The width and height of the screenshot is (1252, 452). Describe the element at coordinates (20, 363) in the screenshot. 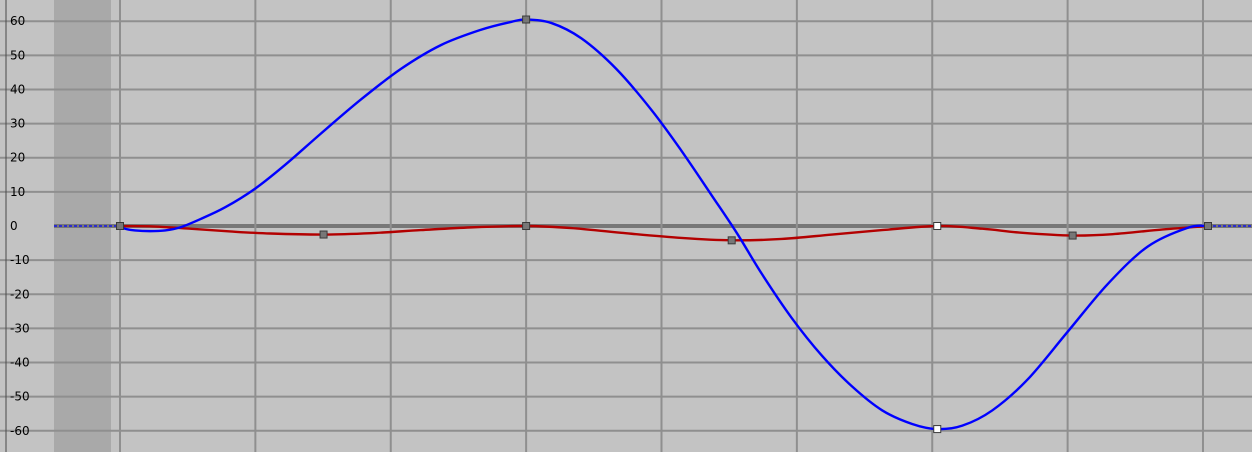

I see `y-tick-label: -40` at that location.